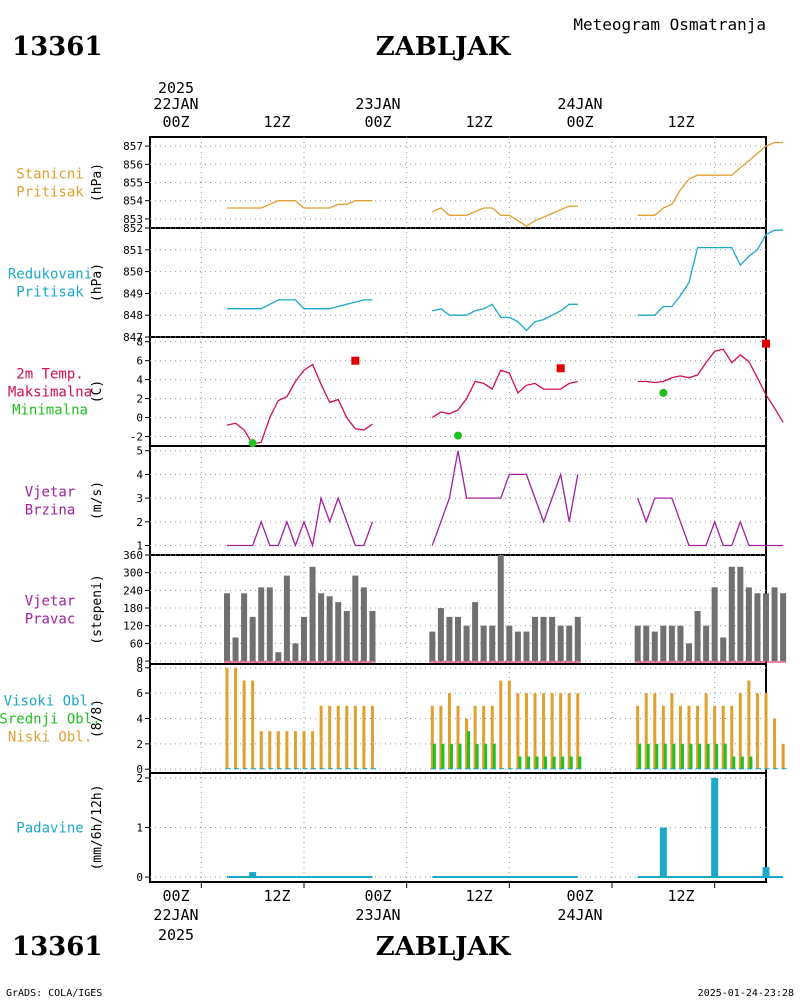 The image size is (800, 1000). I want to click on wind-ytick-label-5: 5, so click(139, 451).